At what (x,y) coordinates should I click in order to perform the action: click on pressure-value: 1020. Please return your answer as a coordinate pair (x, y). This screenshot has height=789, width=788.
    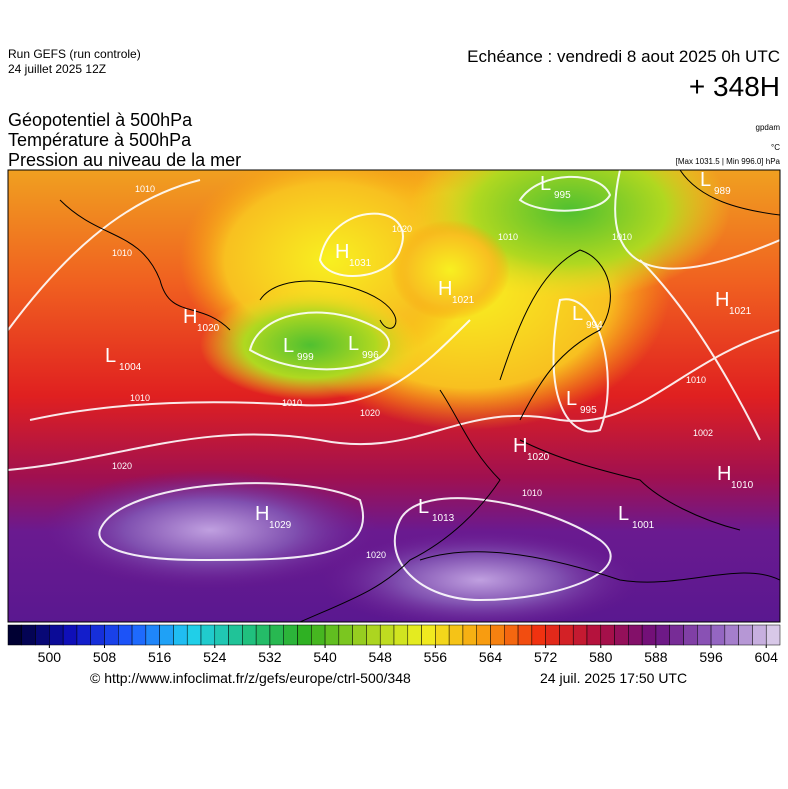
    Looking at the image, I should click on (538, 457).